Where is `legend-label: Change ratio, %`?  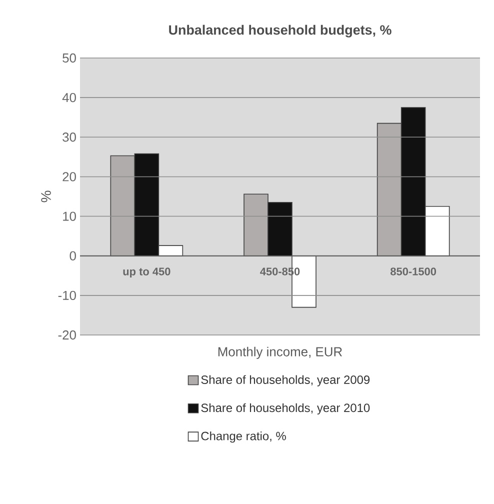 legend-label: Change ratio, % is located at coordinates (243, 437).